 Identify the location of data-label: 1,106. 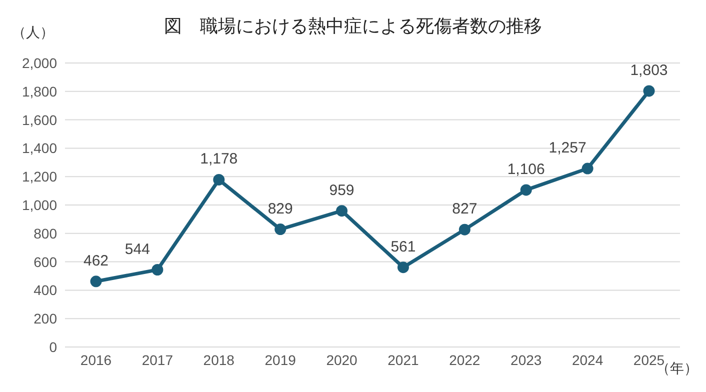
(526, 169).